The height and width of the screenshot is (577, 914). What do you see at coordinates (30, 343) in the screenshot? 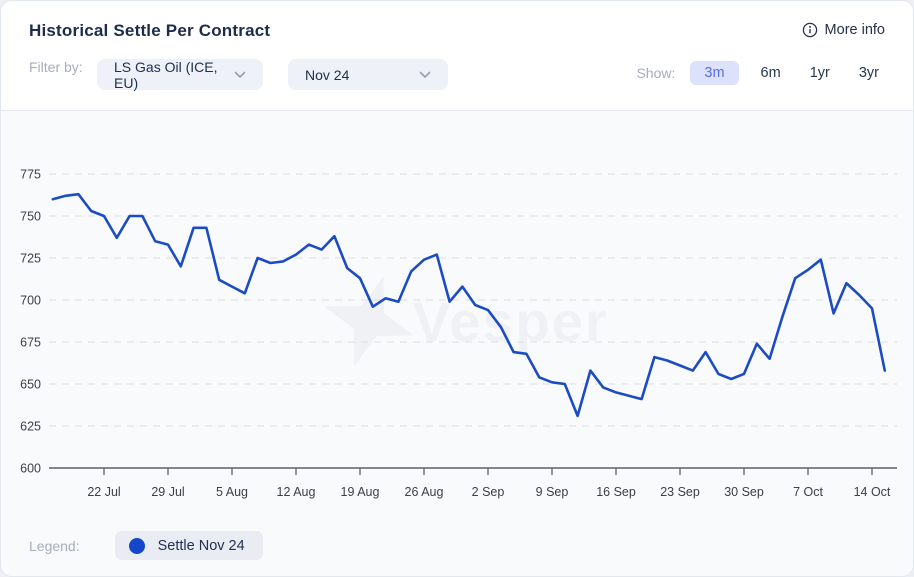
I see `y-axis-tick-label: 675` at bounding box center [30, 343].